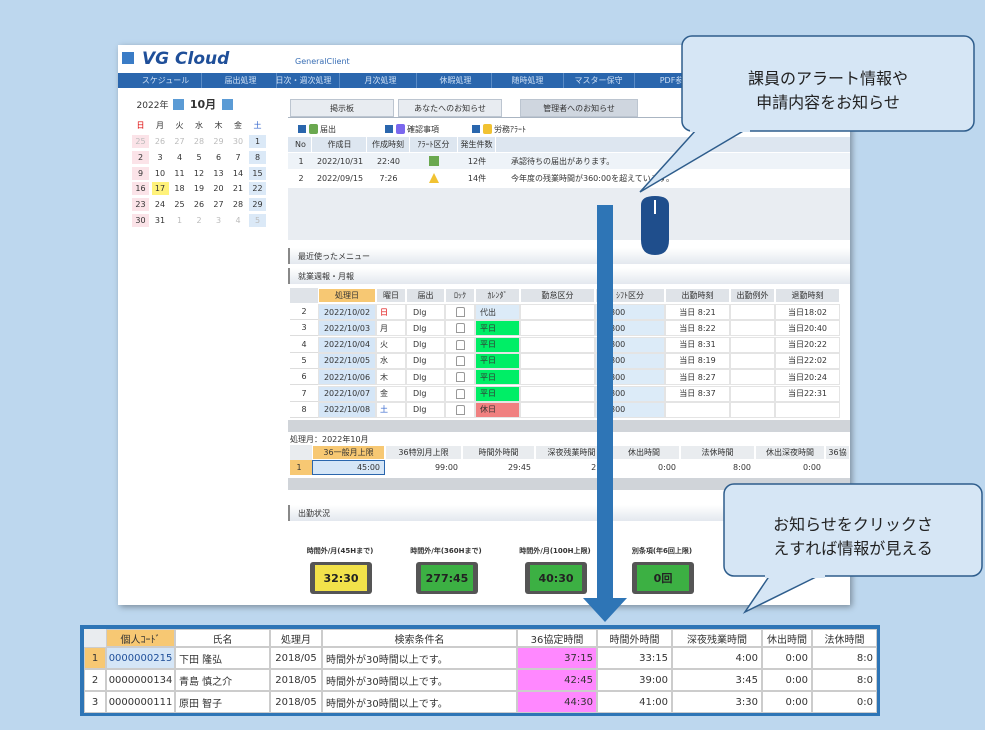 The width and height of the screenshot is (985, 730). I want to click on result-cell: 1, so click(95, 658).